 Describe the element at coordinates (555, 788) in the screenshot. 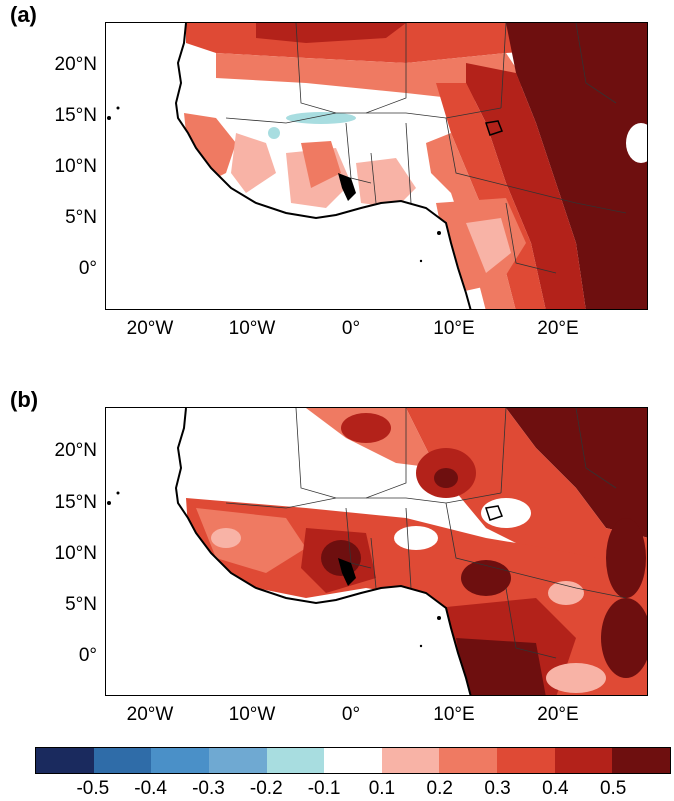

I see `colorbar-tick-label: 0.4` at that location.